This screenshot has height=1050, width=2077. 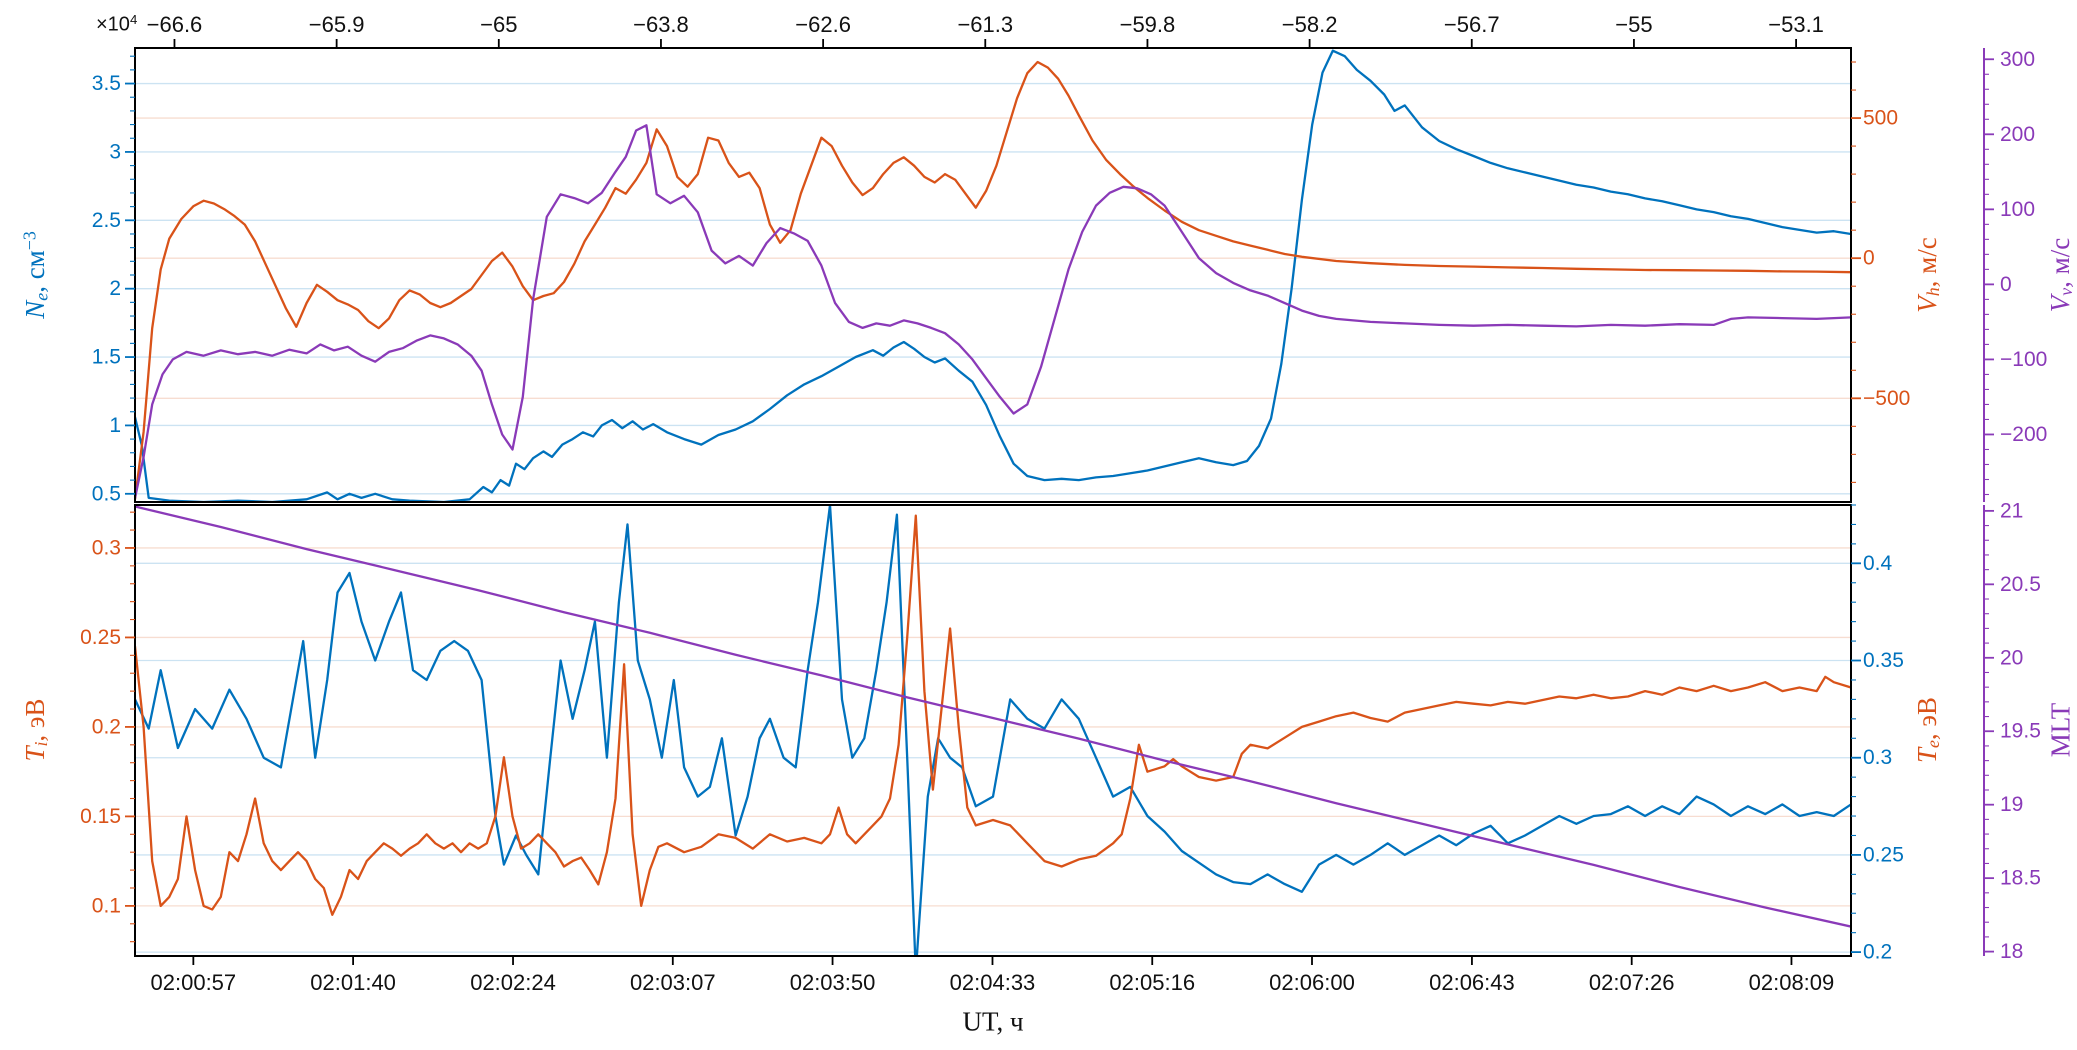 I want to click on left-axis-multiplier: ×10⁴, so click(x=116, y=24).